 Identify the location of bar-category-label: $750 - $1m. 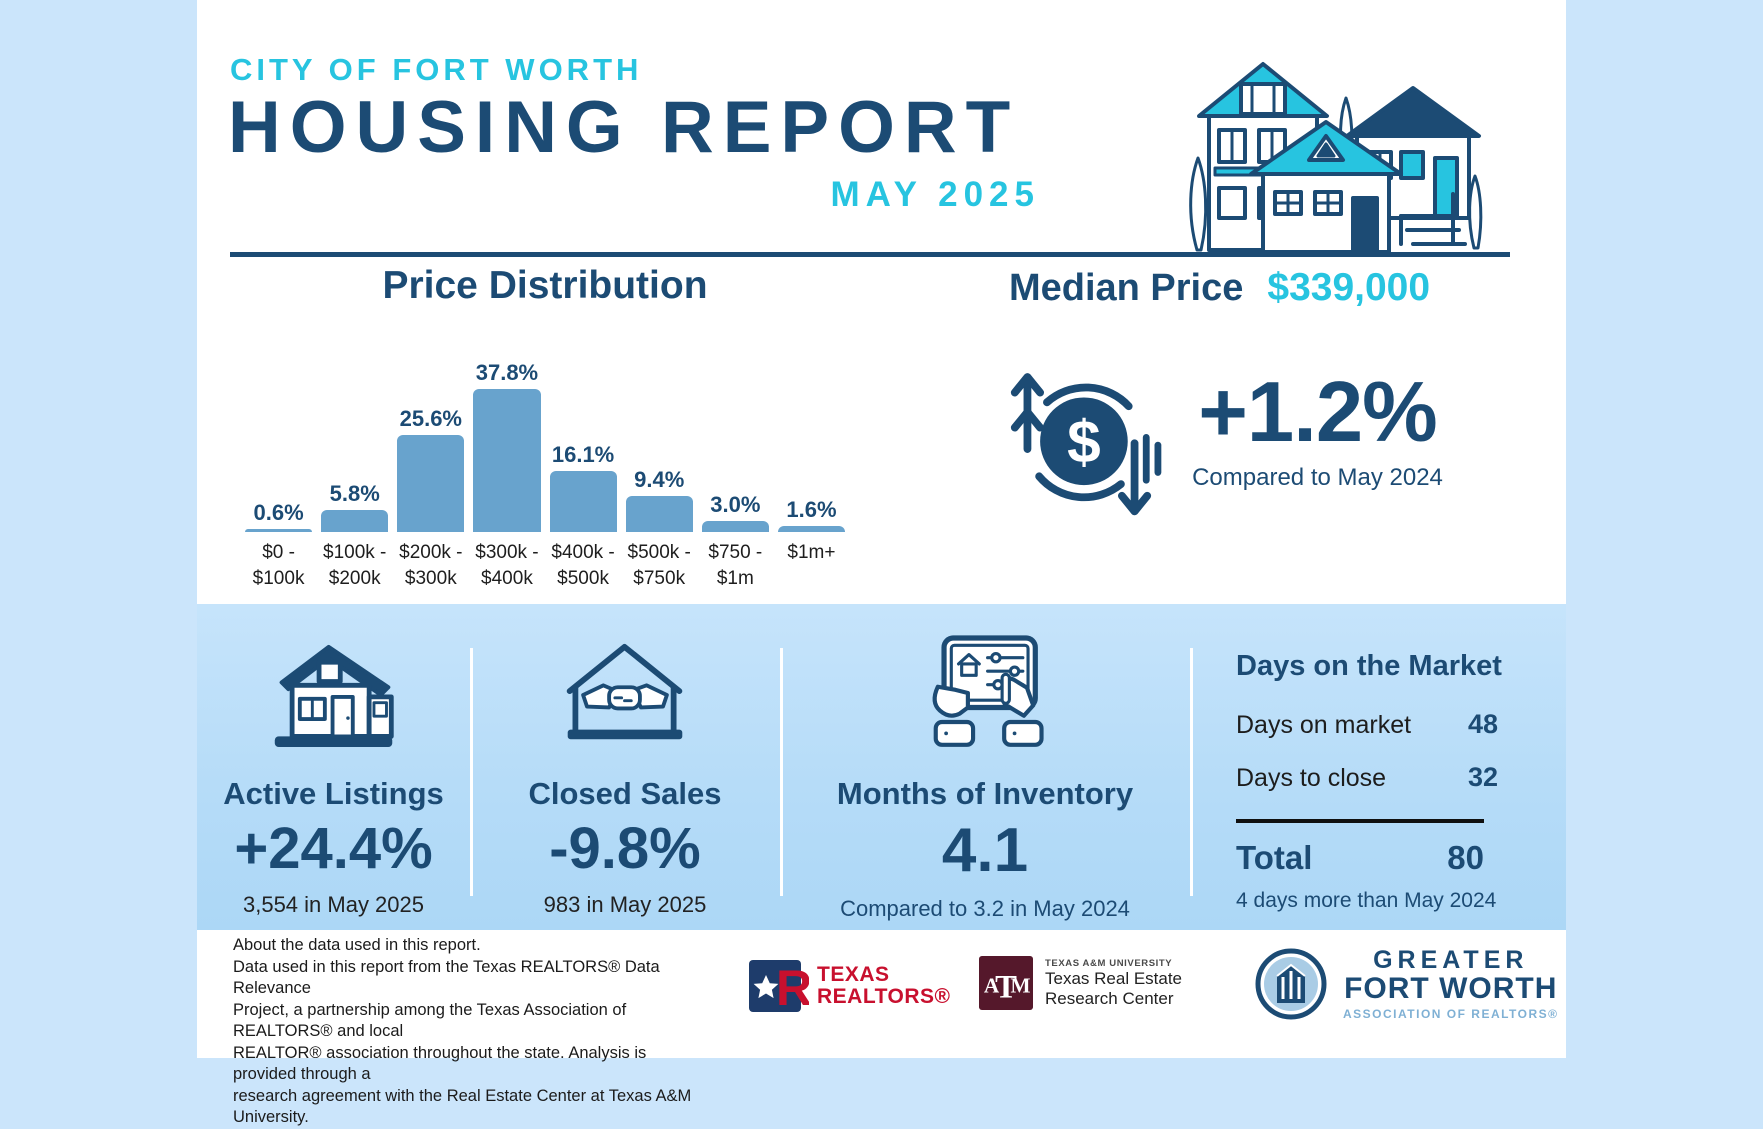
(735, 565).